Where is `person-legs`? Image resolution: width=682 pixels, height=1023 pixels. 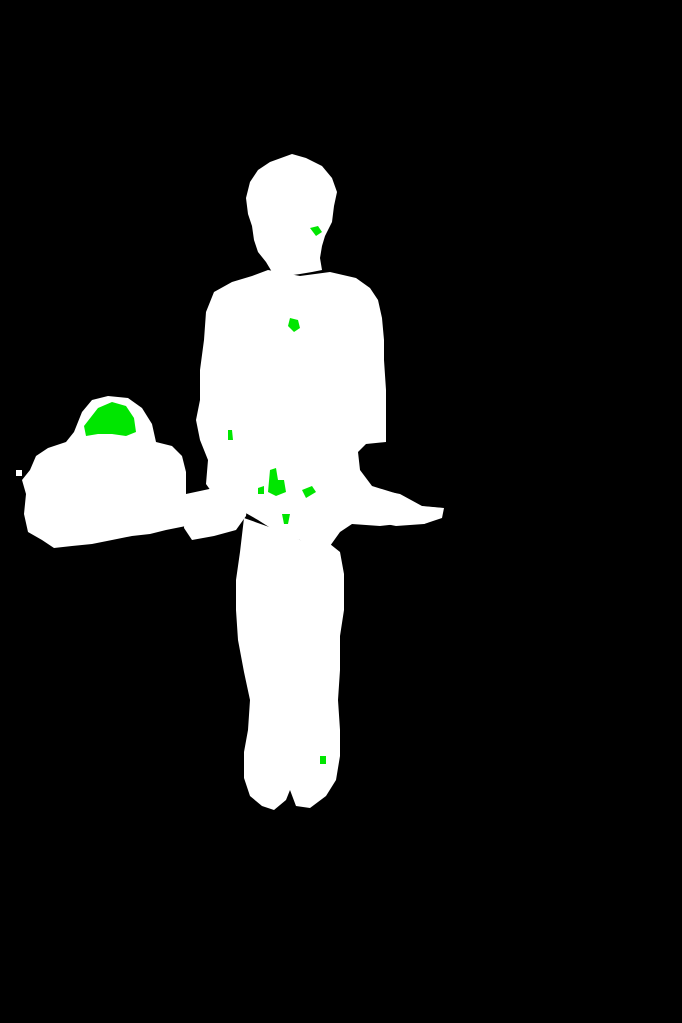
person-legs is located at coordinates (290, 664).